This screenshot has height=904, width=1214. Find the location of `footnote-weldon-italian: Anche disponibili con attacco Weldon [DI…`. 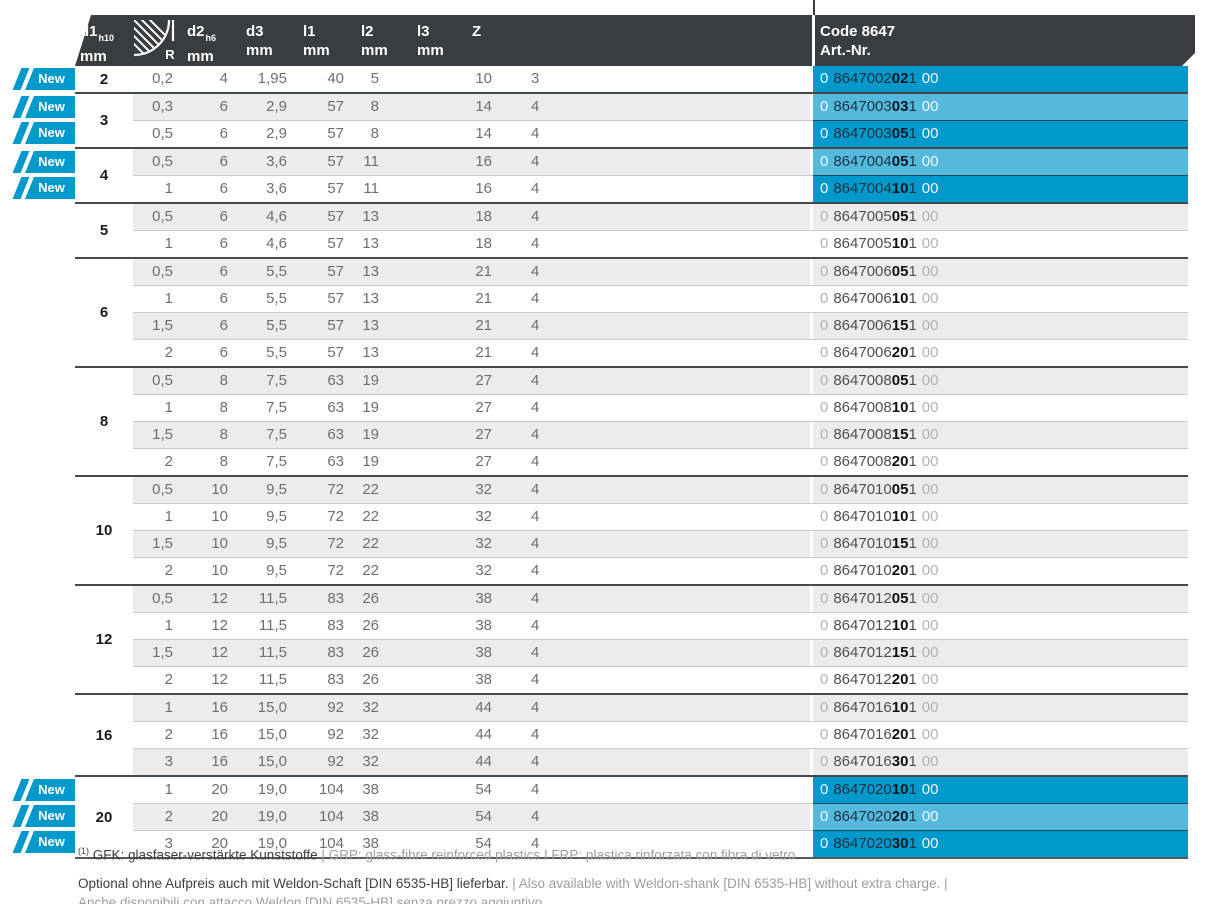

footnote-weldon-italian: Anche disponibili con attacco Weldon [DI… is located at coordinates (312, 899).